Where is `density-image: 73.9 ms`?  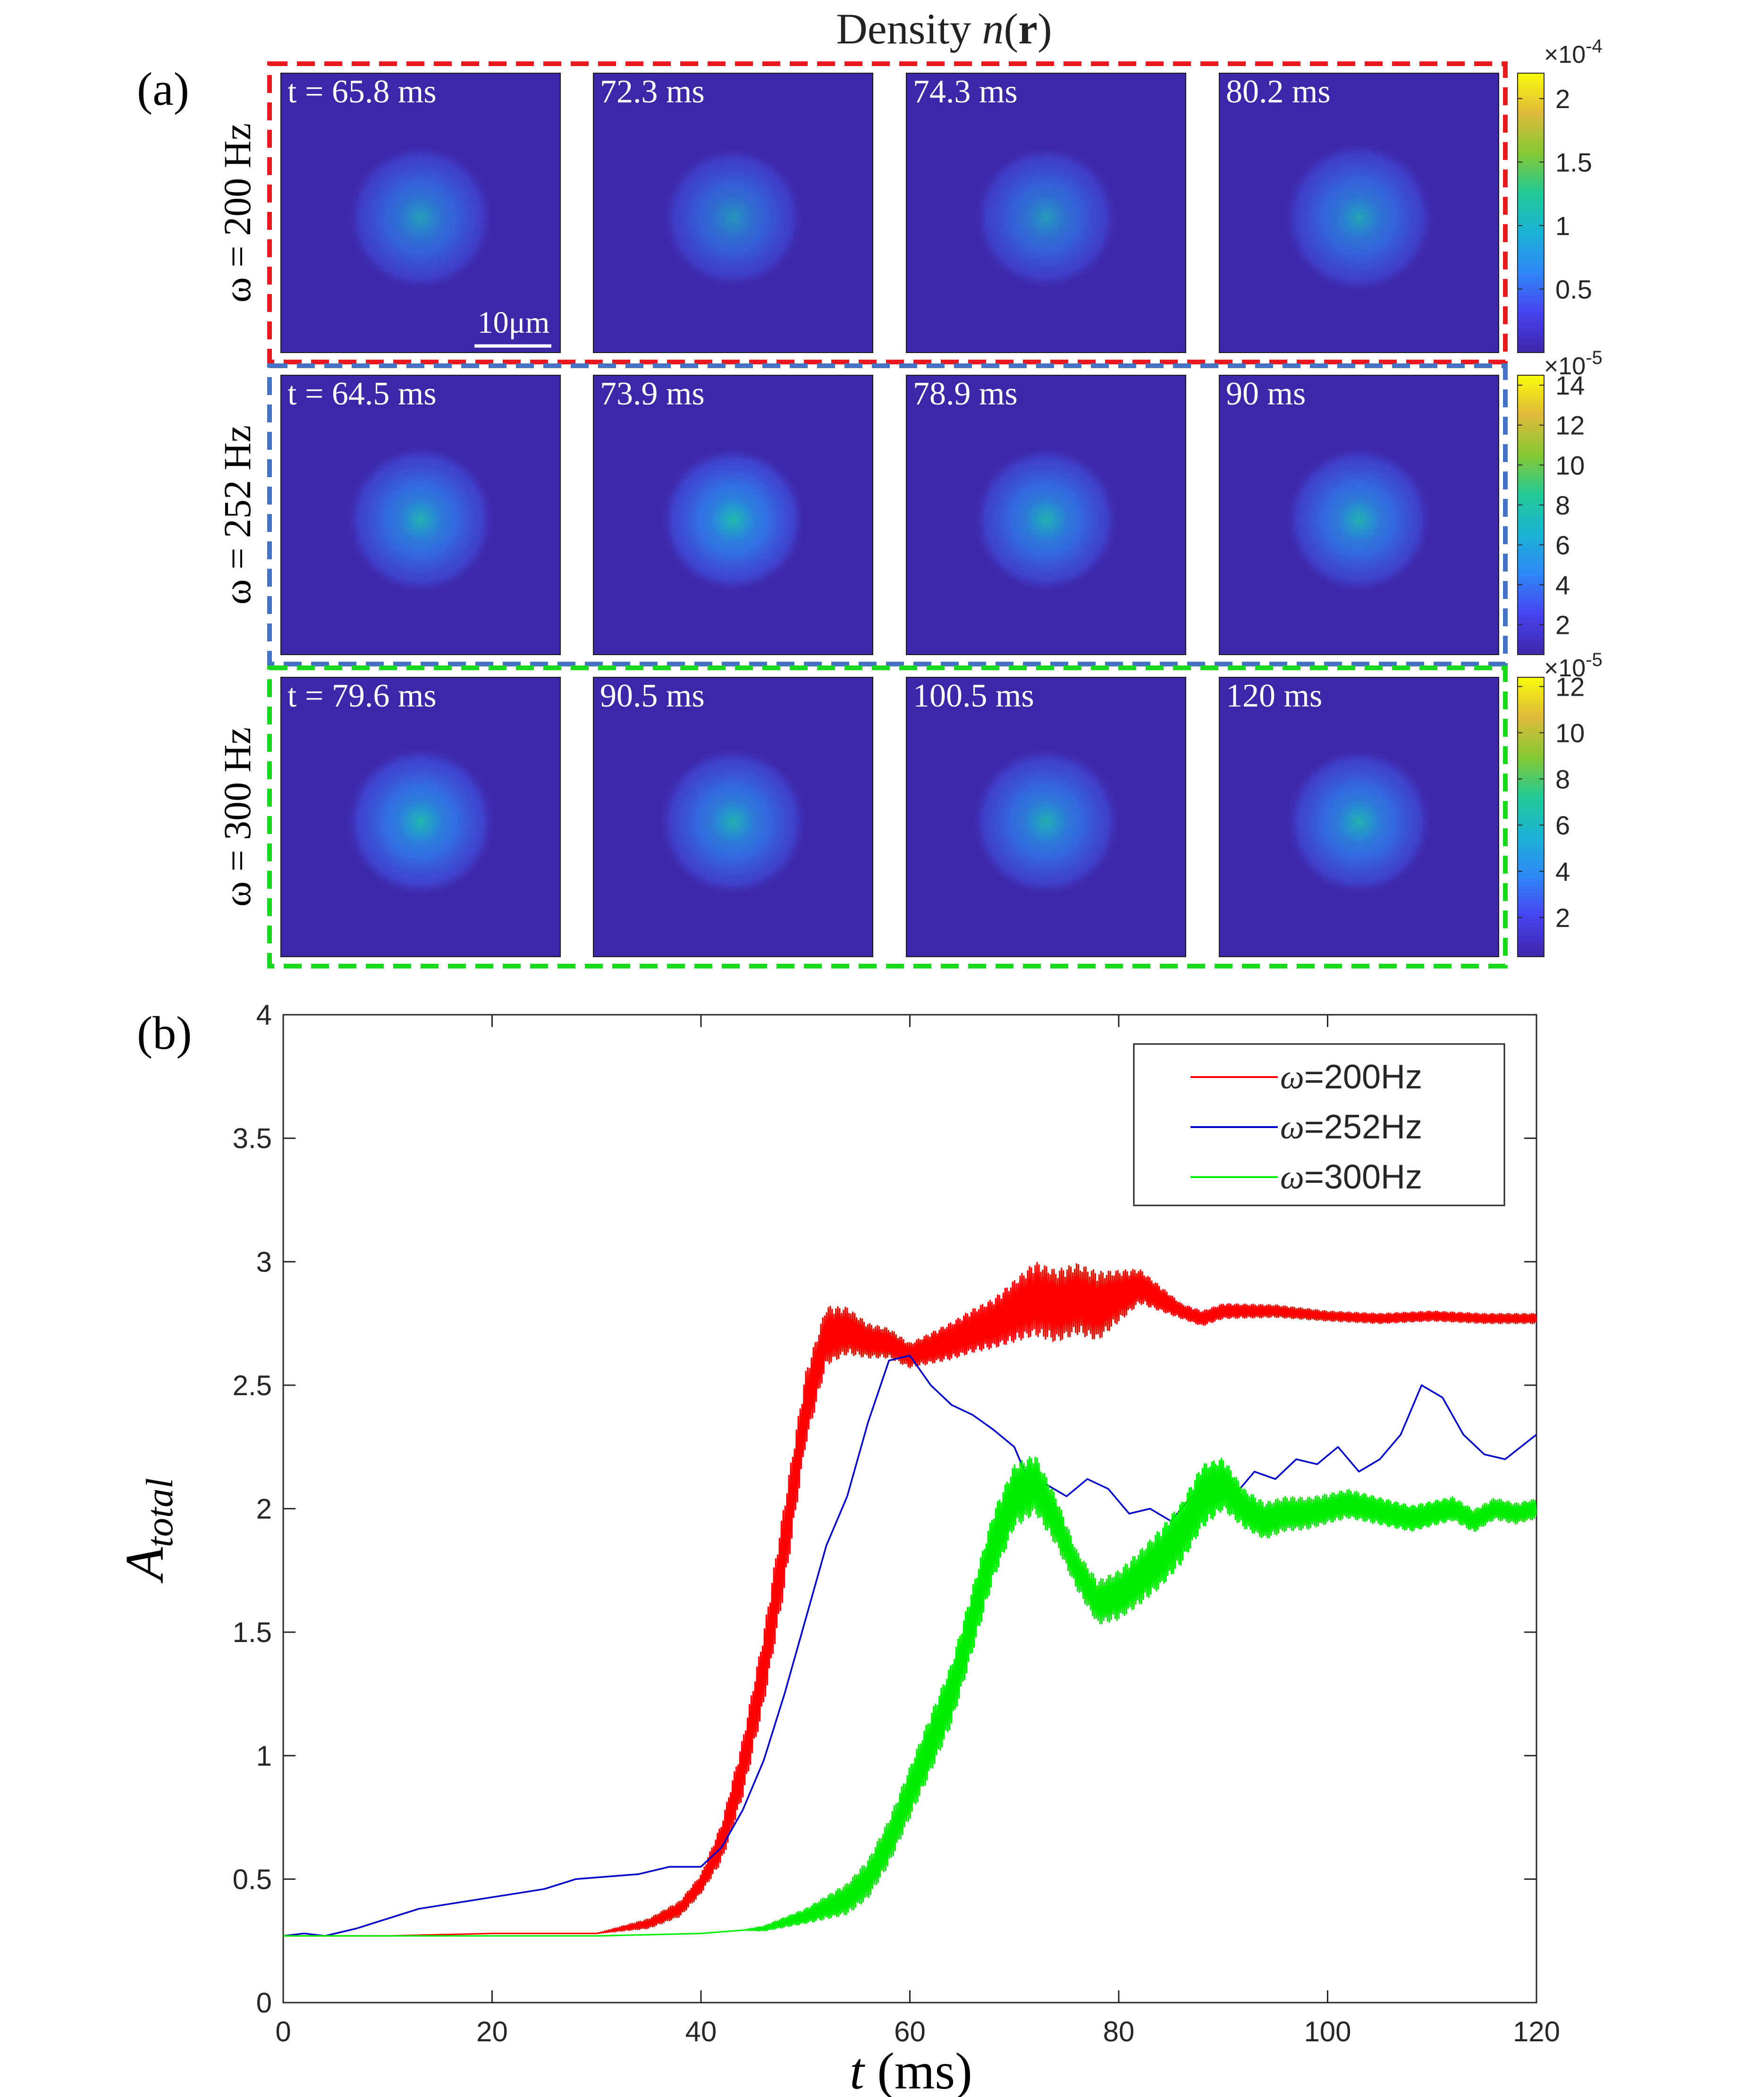
density-image: 73.9 ms is located at coordinates (733, 515).